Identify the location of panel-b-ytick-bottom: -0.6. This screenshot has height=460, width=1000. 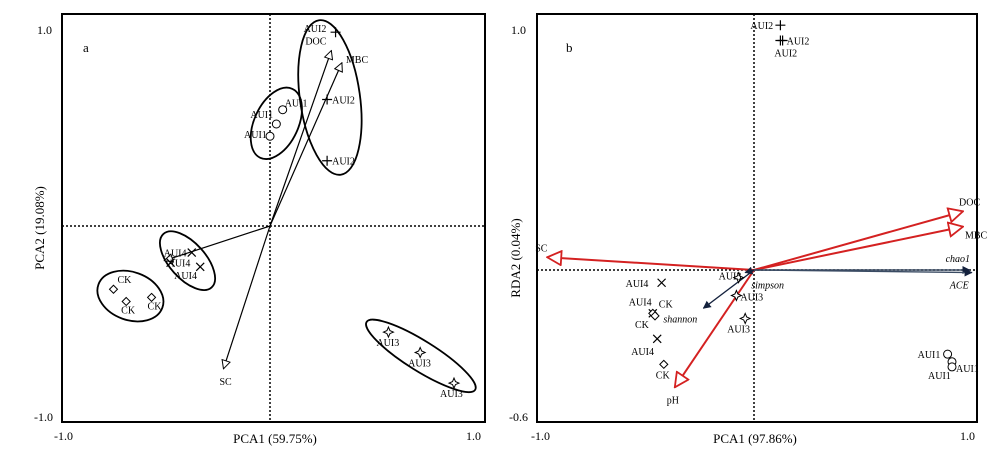
(518, 417).